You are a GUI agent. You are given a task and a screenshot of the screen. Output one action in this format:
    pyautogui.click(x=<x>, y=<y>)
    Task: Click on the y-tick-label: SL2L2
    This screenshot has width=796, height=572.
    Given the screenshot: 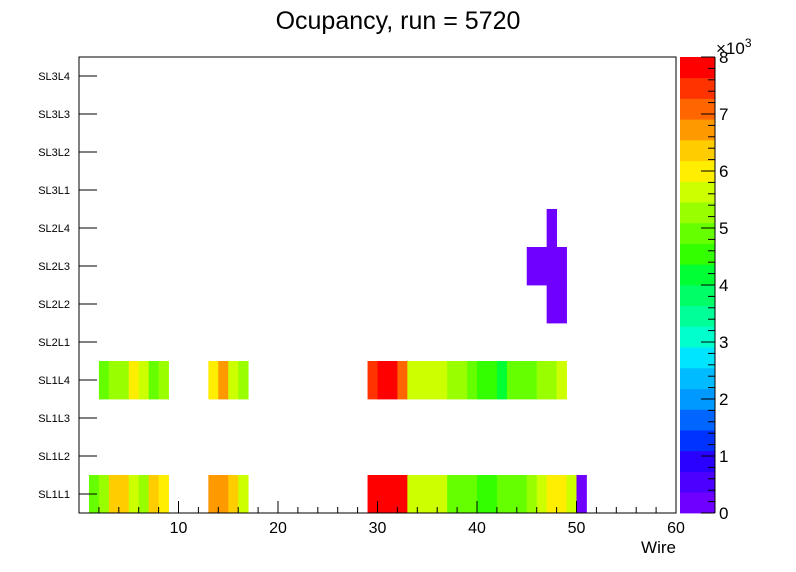 What is the action you would take?
    pyautogui.click(x=54, y=305)
    